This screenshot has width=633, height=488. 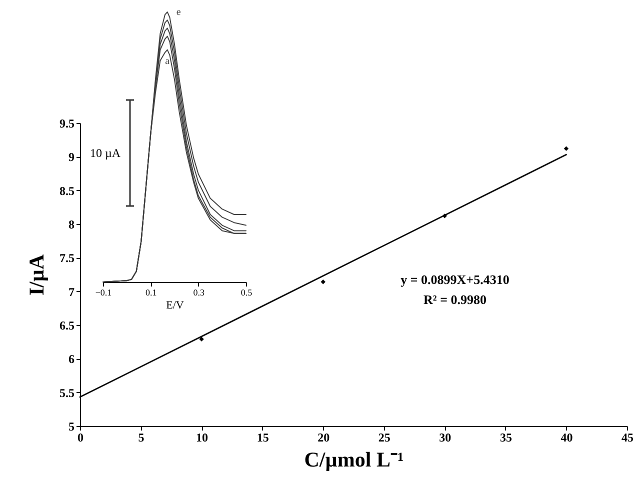 What do you see at coordinates (141, 437) in the screenshot?
I see `x-tick-label: 5` at bounding box center [141, 437].